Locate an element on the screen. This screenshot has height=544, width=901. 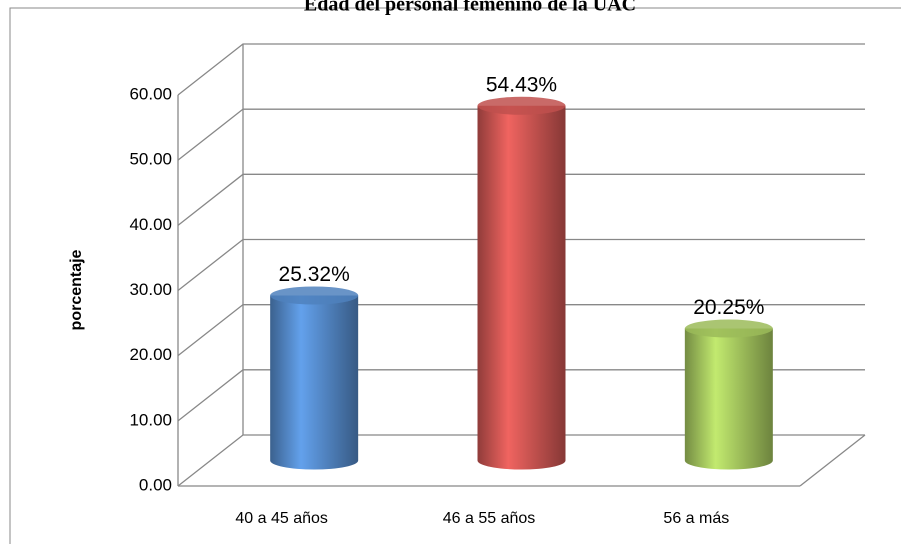
y-tick-label: 60.00 is located at coordinates (150, 93).